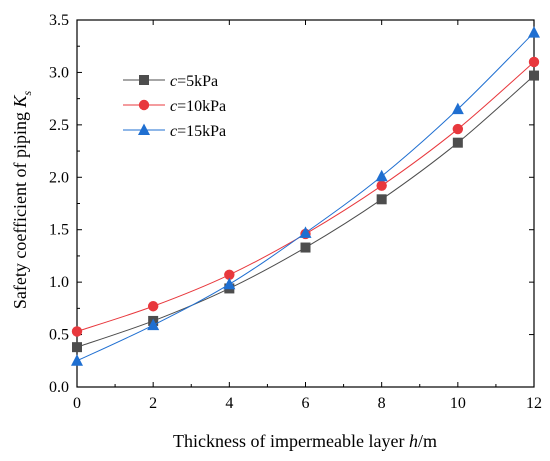 This screenshot has height=461, width=550. Describe the element at coordinates (77, 403) in the screenshot. I see `x-tick-label: 0` at that location.